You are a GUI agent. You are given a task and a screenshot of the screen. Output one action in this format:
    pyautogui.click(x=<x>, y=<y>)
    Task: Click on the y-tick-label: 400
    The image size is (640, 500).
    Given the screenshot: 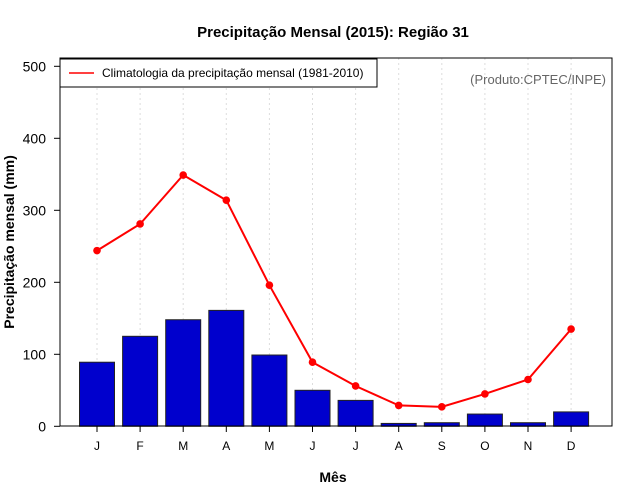 What is the action you would take?
    pyautogui.click(x=35, y=138)
    